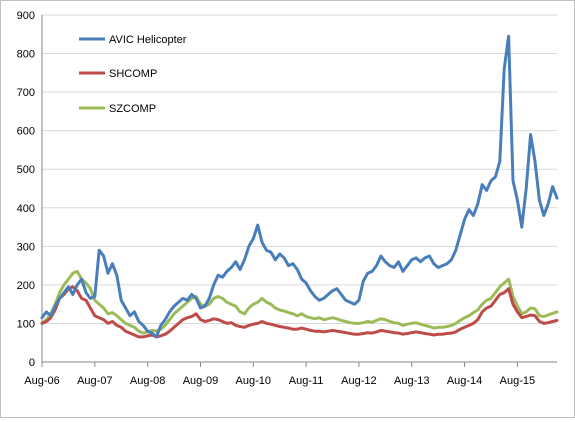 This screenshot has width=575, height=422. I want to click on x-tick-label: Aug-09, so click(200, 381).